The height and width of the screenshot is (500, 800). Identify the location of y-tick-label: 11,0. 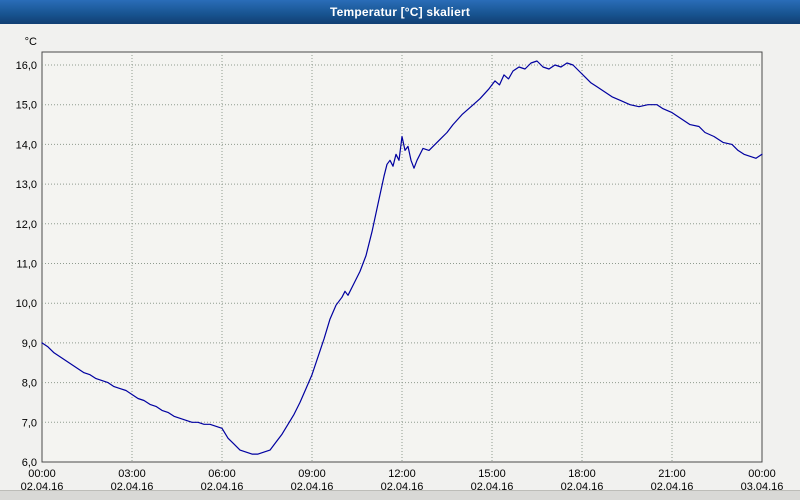
(26, 265).